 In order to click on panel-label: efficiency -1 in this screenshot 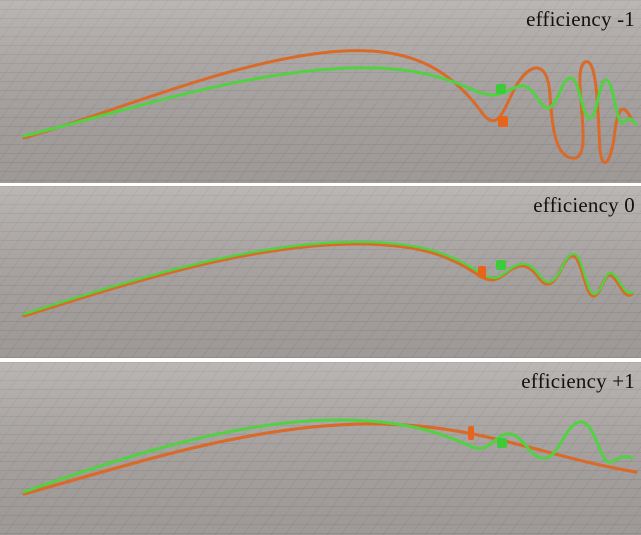, I will do `click(580, 19)`.